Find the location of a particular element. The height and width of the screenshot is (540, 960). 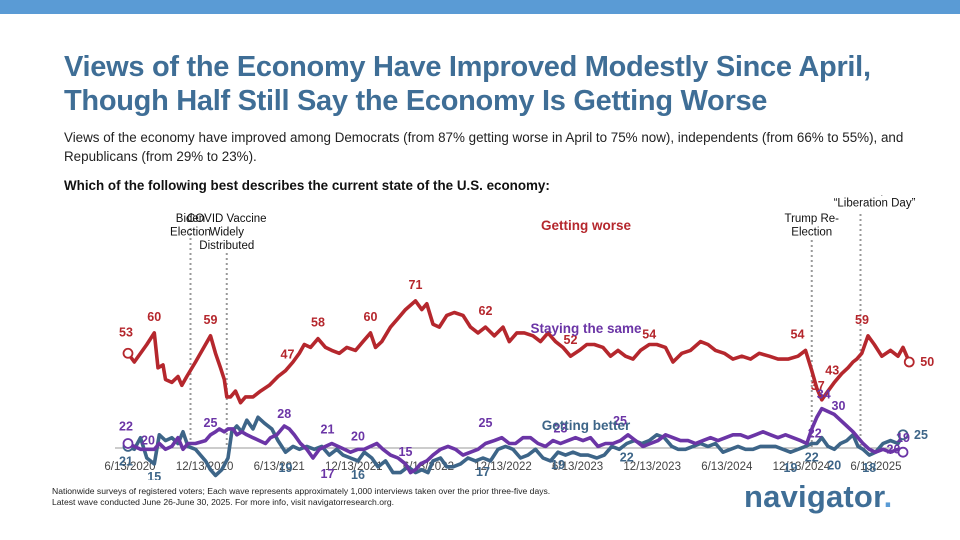

series-name-label-worse: Getting worse is located at coordinates (586, 225).